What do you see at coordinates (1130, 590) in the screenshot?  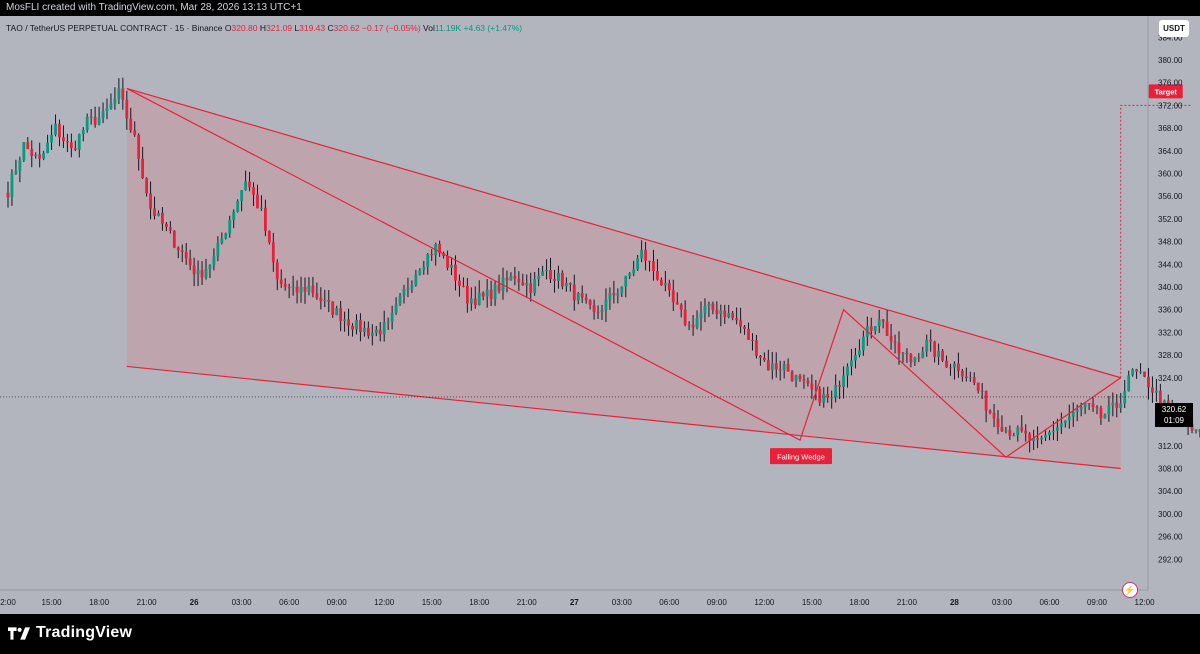 I see `lightning-icon: ⚡` at bounding box center [1130, 590].